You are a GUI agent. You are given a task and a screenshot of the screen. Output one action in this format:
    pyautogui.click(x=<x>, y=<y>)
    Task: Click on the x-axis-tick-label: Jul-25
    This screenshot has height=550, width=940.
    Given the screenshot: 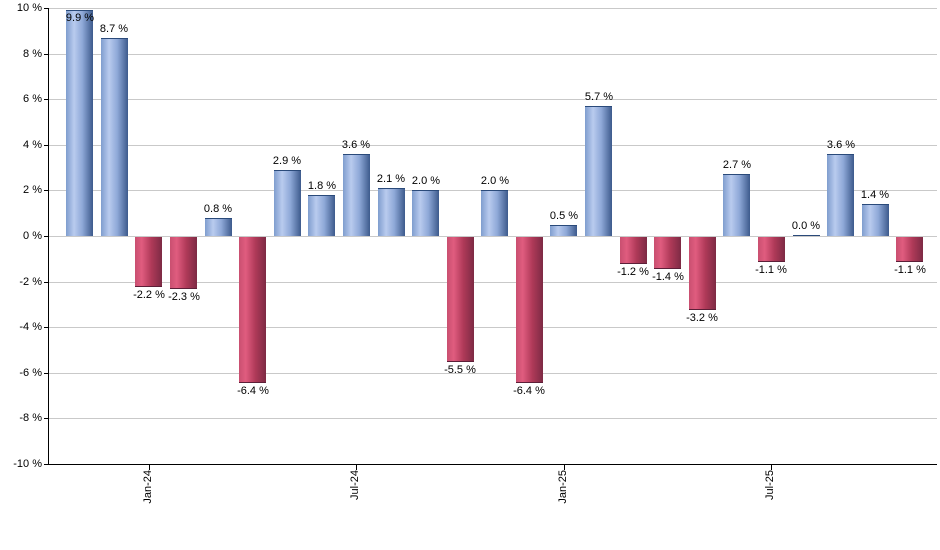 What is the action you would take?
    pyautogui.click(x=770, y=485)
    